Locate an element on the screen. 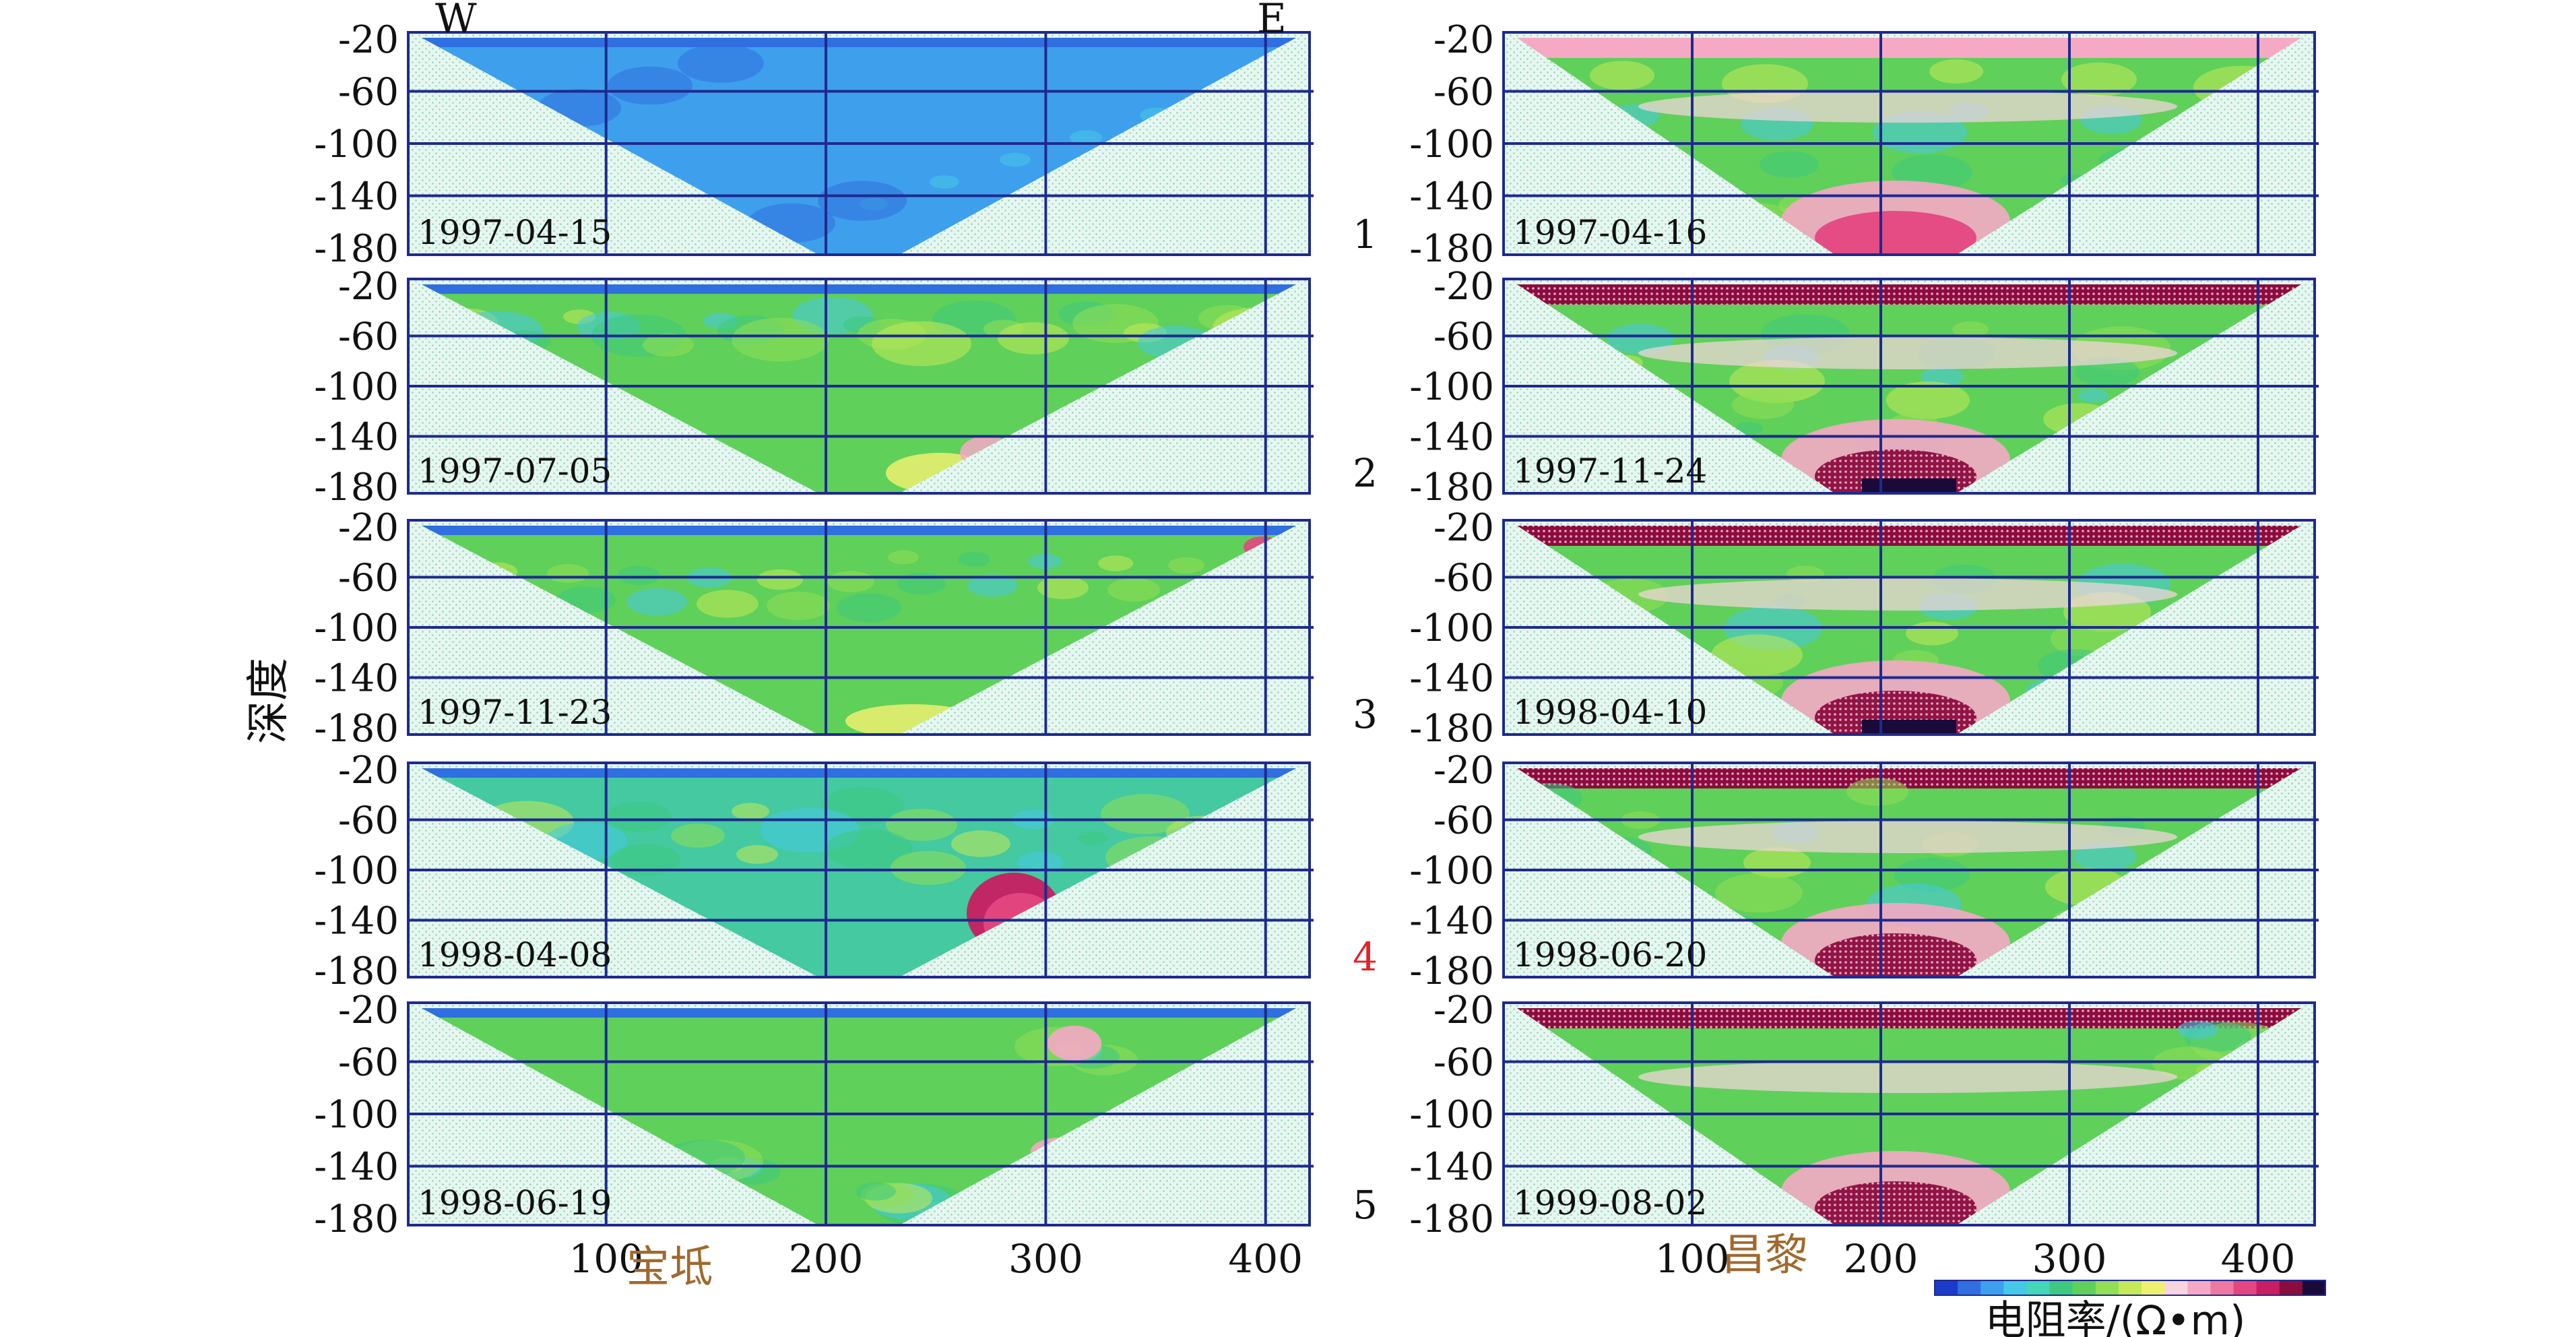  date-label: 1997-07-05 is located at coordinates (515, 472).